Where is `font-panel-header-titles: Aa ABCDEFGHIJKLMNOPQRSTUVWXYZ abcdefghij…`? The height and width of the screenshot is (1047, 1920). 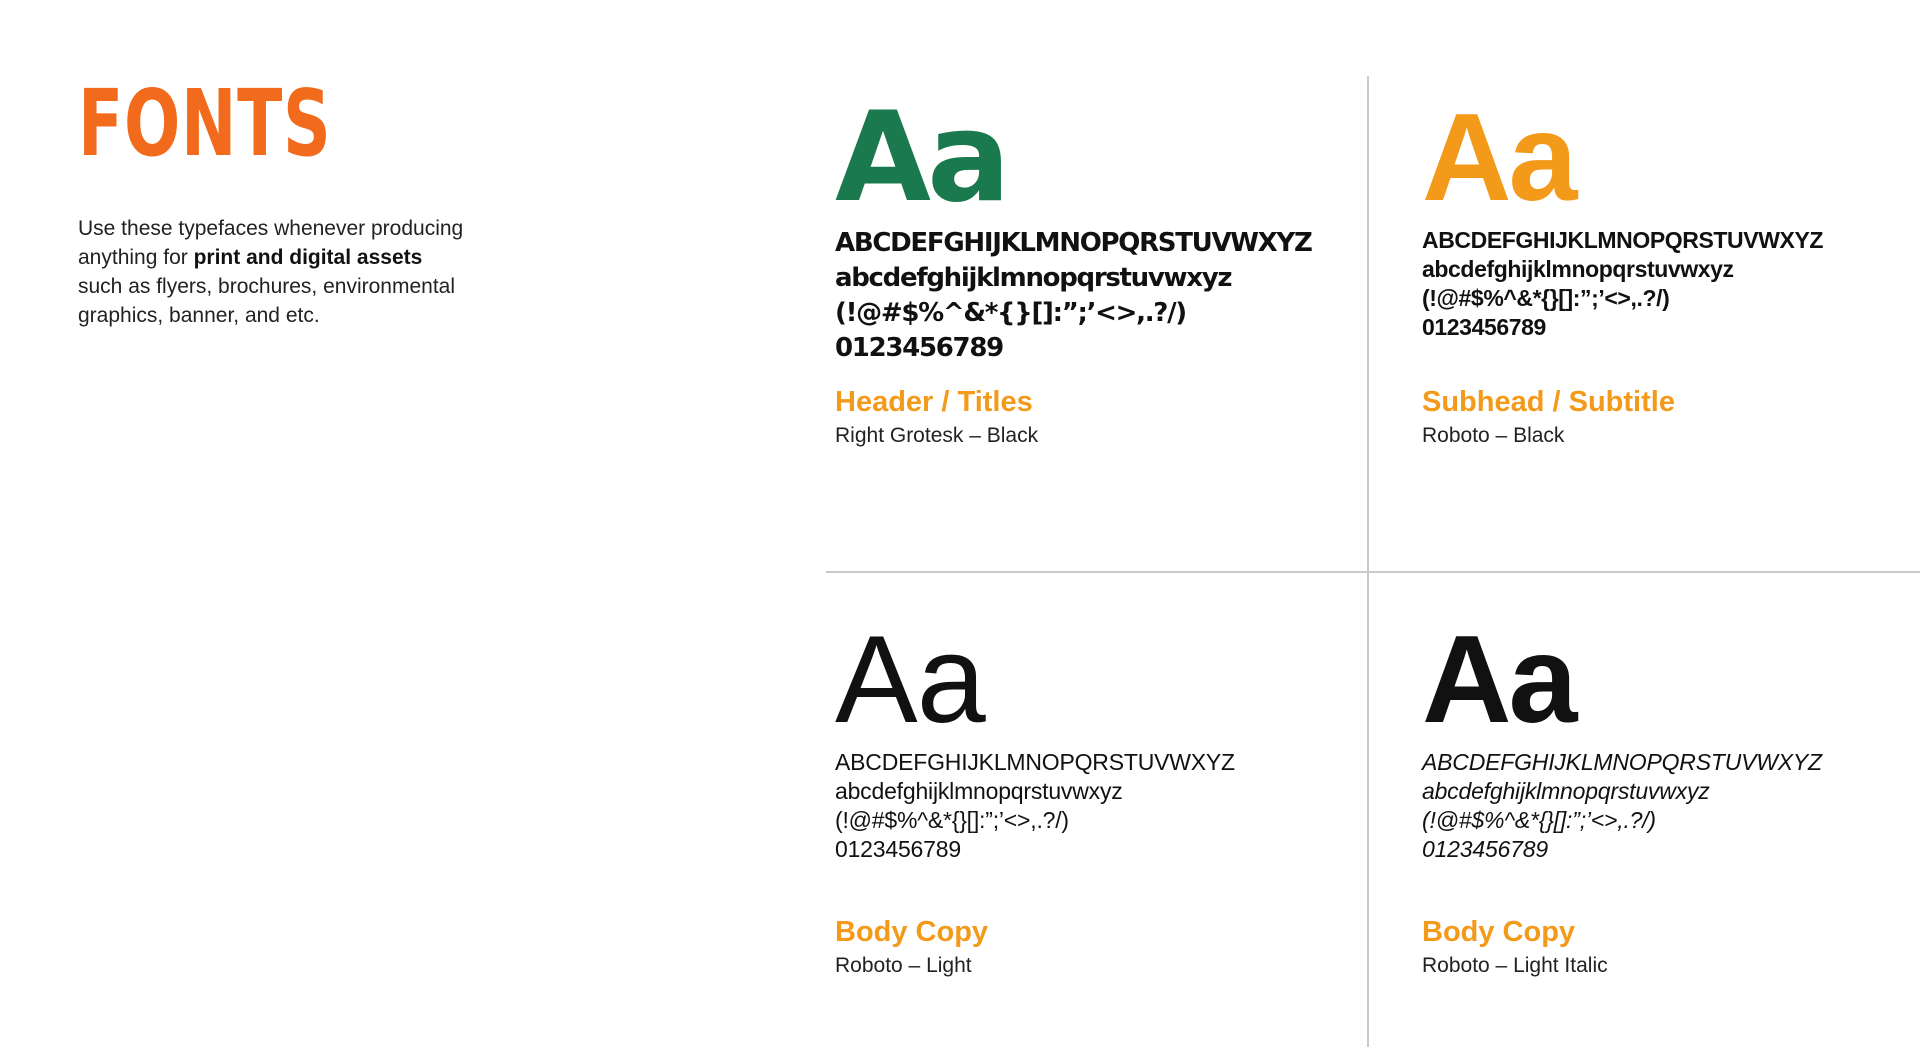
font-panel-header-titles: Aa ABCDEFGHIJKLMNOPQRSTUVWXYZ abcdefghij… is located at coordinates (1095, 266).